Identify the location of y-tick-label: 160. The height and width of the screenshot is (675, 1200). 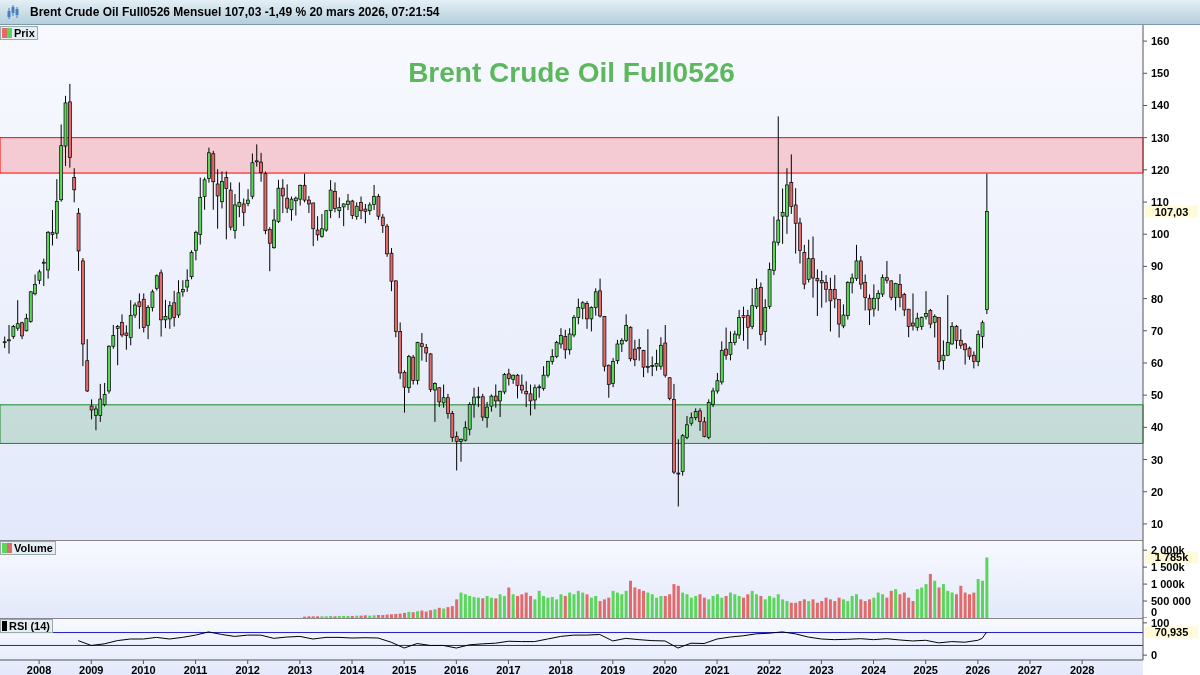
(1160, 41).